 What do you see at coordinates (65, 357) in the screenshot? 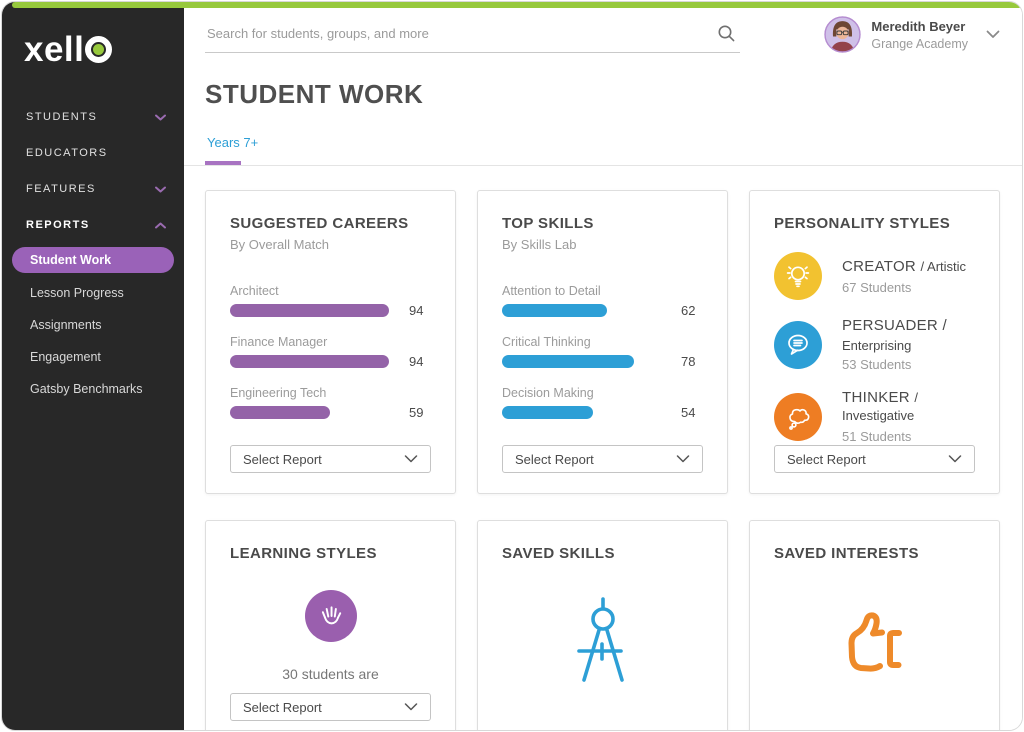
I see `sidebar-item-engagement: Engagement` at bounding box center [65, 357].